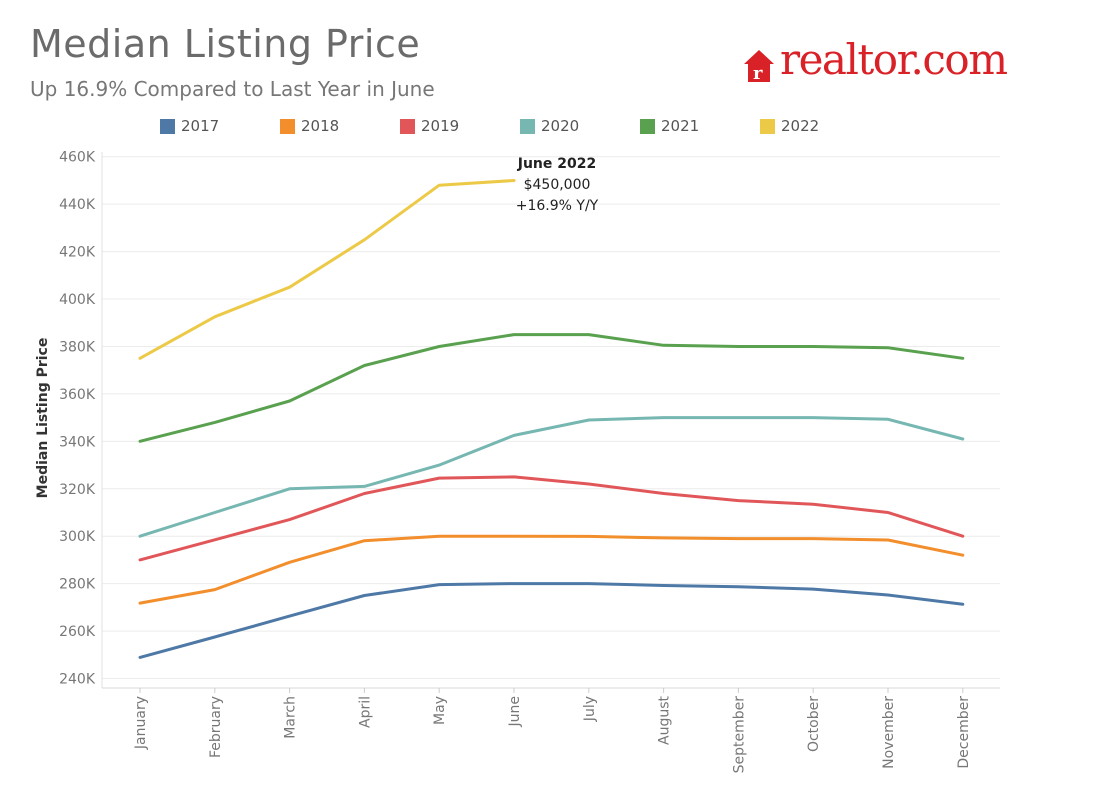  What do you see at coordinates (77, 158) in the screenshot?
I see `y-tick-label: 460K` at bounding box center [77, 158].